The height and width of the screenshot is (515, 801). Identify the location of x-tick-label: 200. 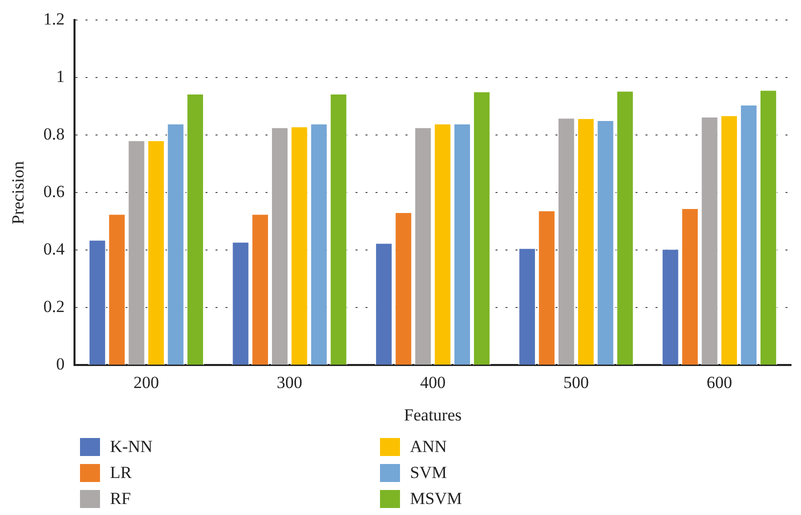
(147, 382).